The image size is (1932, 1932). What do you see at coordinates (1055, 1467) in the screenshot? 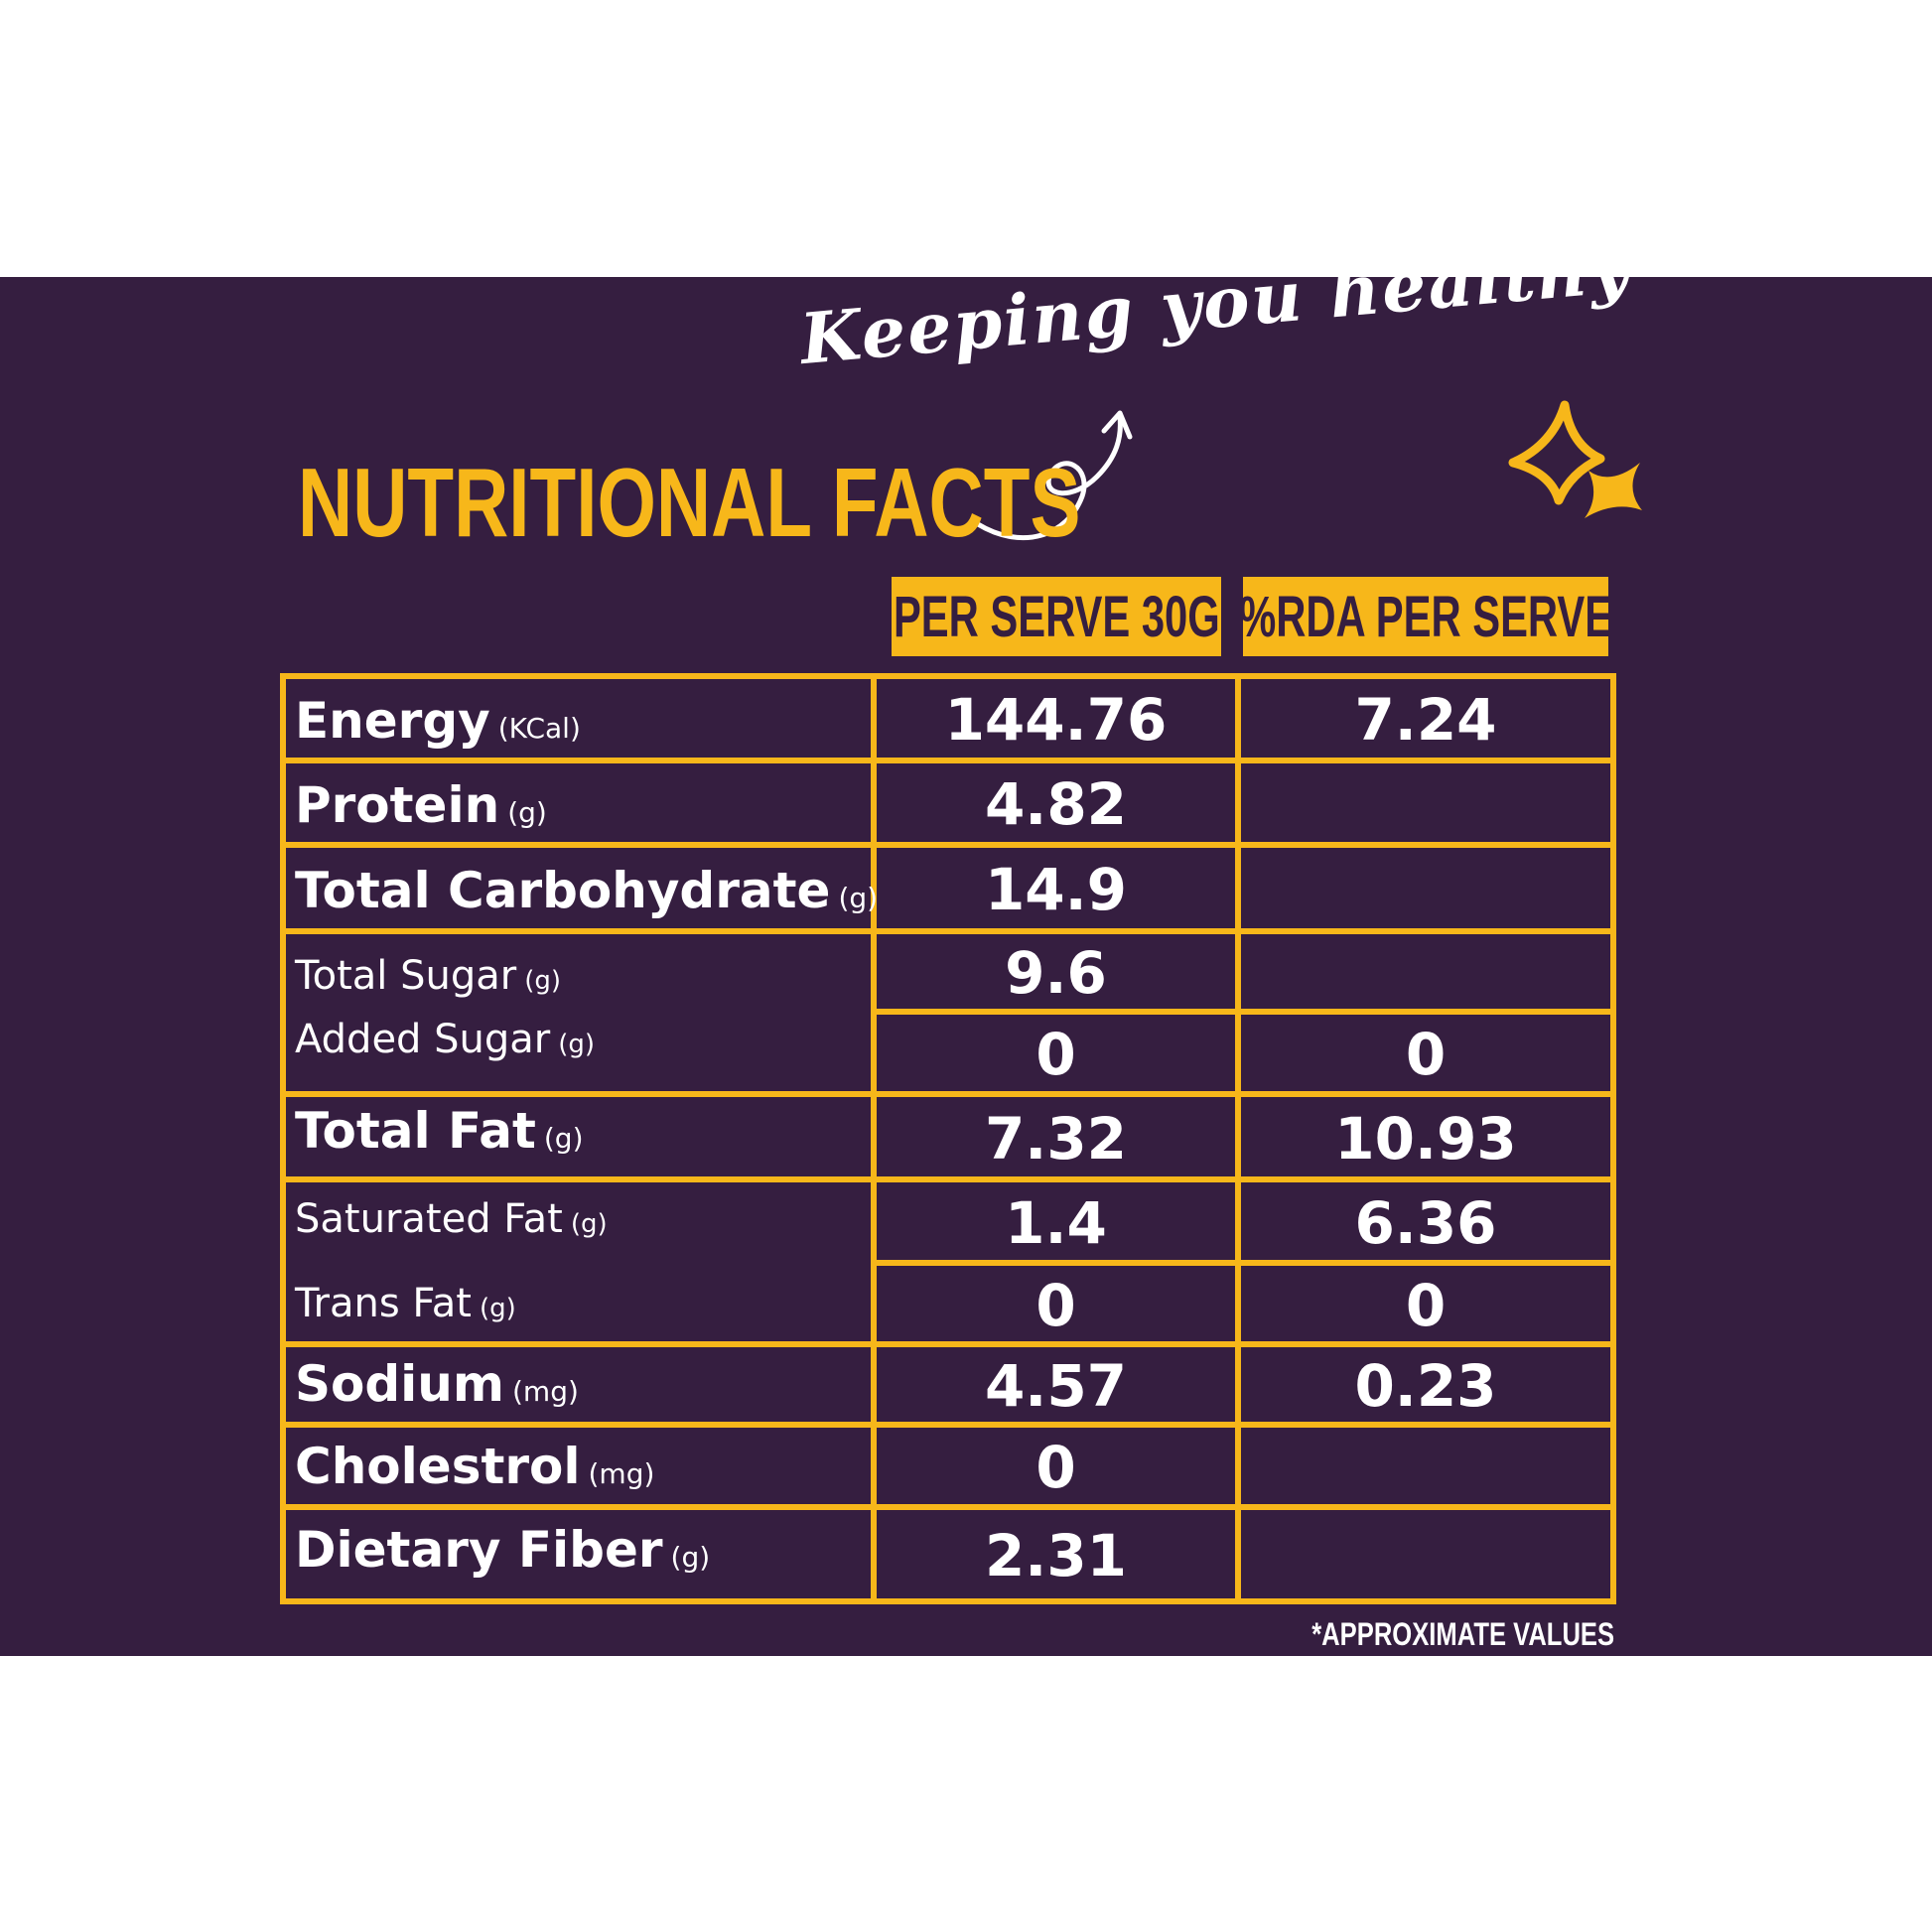
I see `value-cholestrol-per-serve: 0` at bounding box center [1055, 1467].